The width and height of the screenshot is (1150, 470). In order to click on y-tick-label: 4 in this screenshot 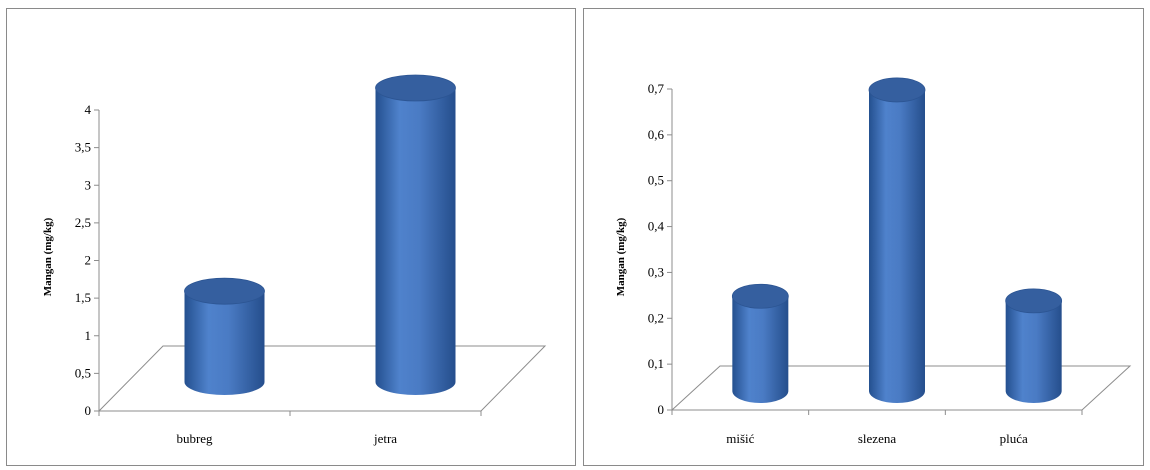, I will do `click(88, 109)`.